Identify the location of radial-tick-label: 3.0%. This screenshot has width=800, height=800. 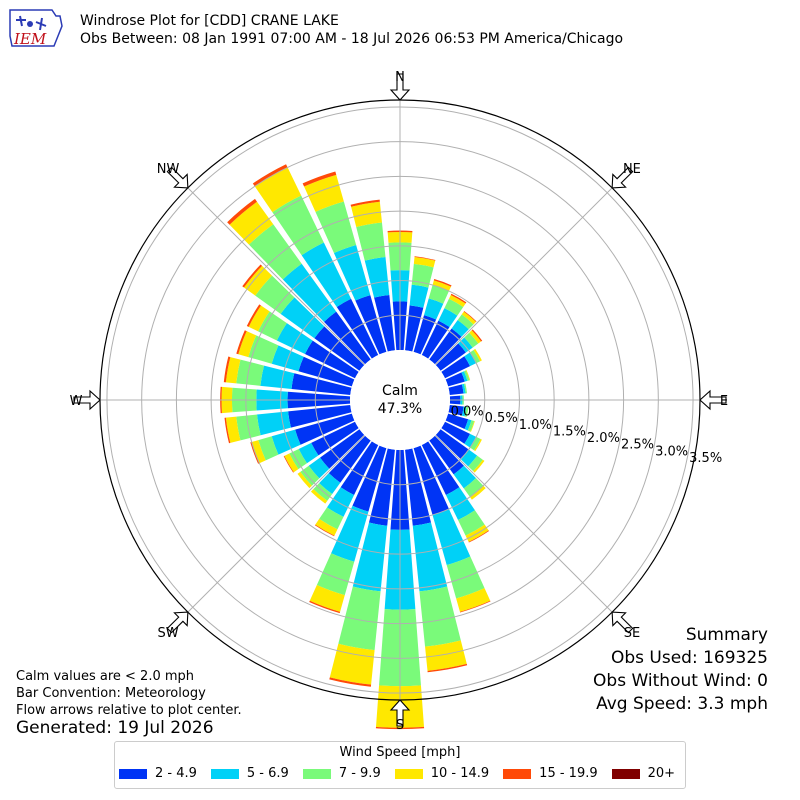
(671, 451).